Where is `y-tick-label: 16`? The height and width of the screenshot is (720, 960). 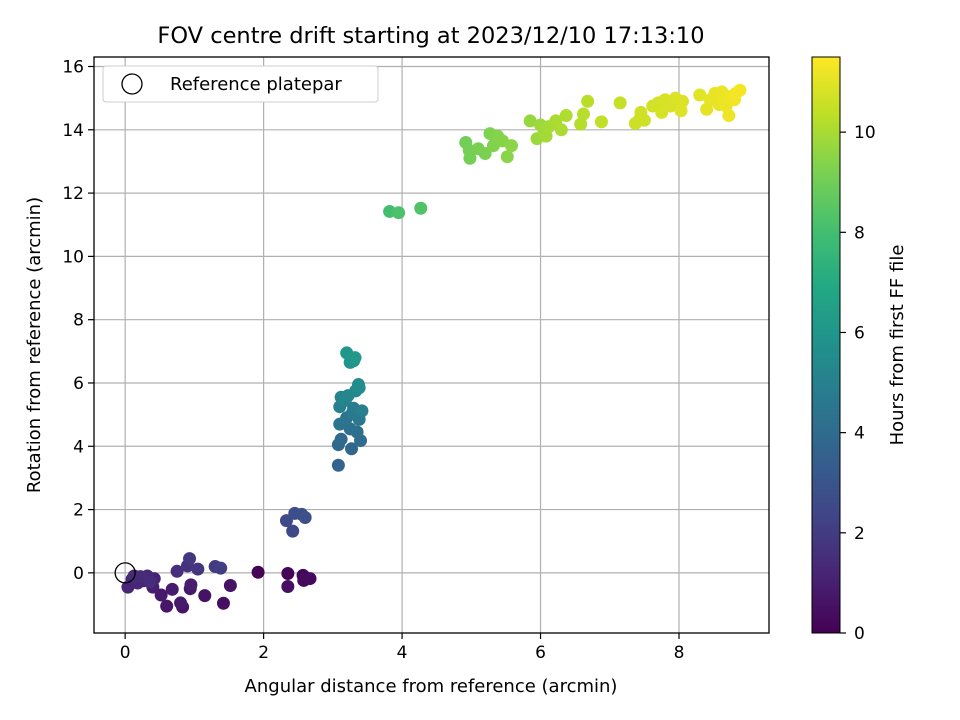 y-tick-label: 16 is located at coordinates (73, 67).